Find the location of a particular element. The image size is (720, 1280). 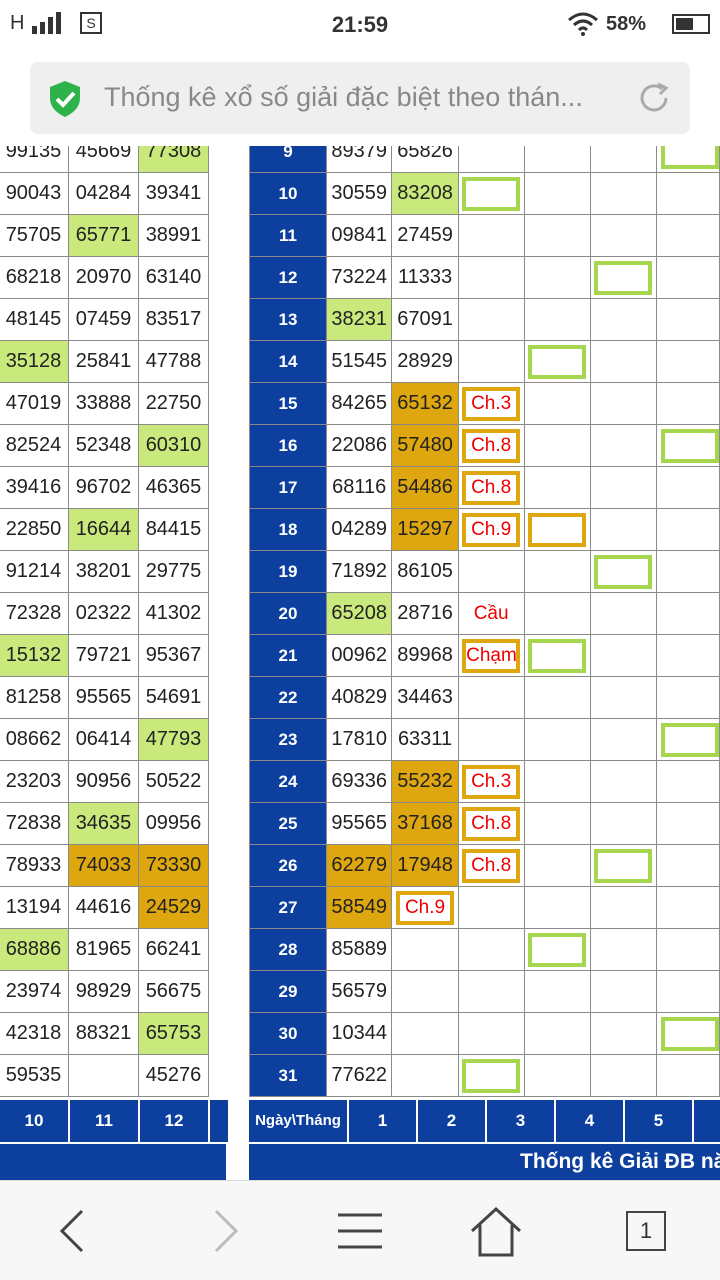

marker-cell: Ch.9 is located at coordinates (491, 529).